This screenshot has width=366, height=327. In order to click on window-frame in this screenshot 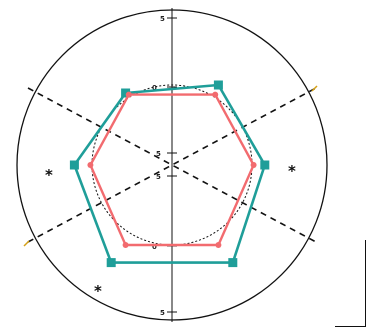, I will do `click(350, 283)`.